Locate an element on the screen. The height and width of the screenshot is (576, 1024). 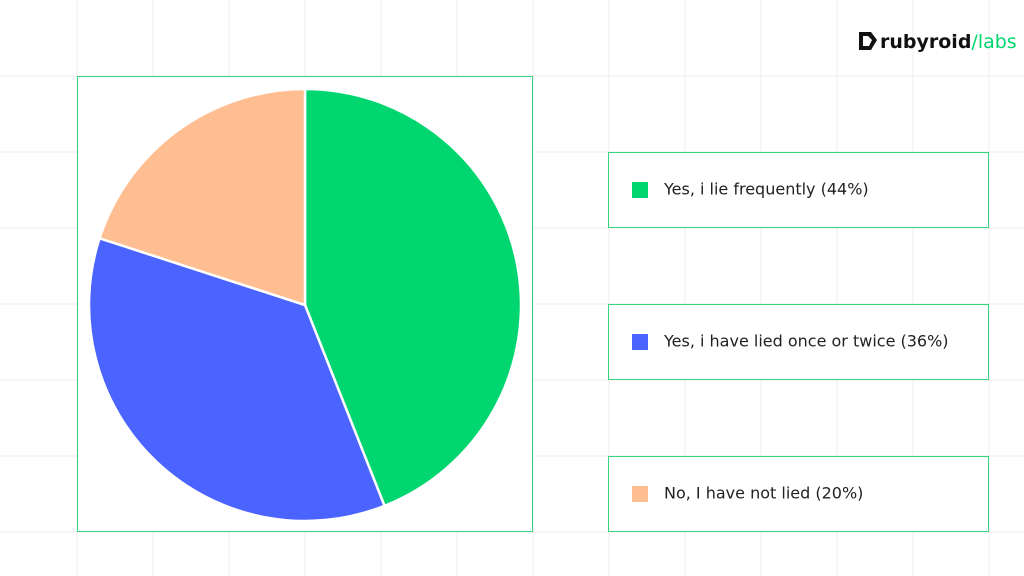
legend-label: No, I have not lied (20%) is located at coordinates (763, 493).